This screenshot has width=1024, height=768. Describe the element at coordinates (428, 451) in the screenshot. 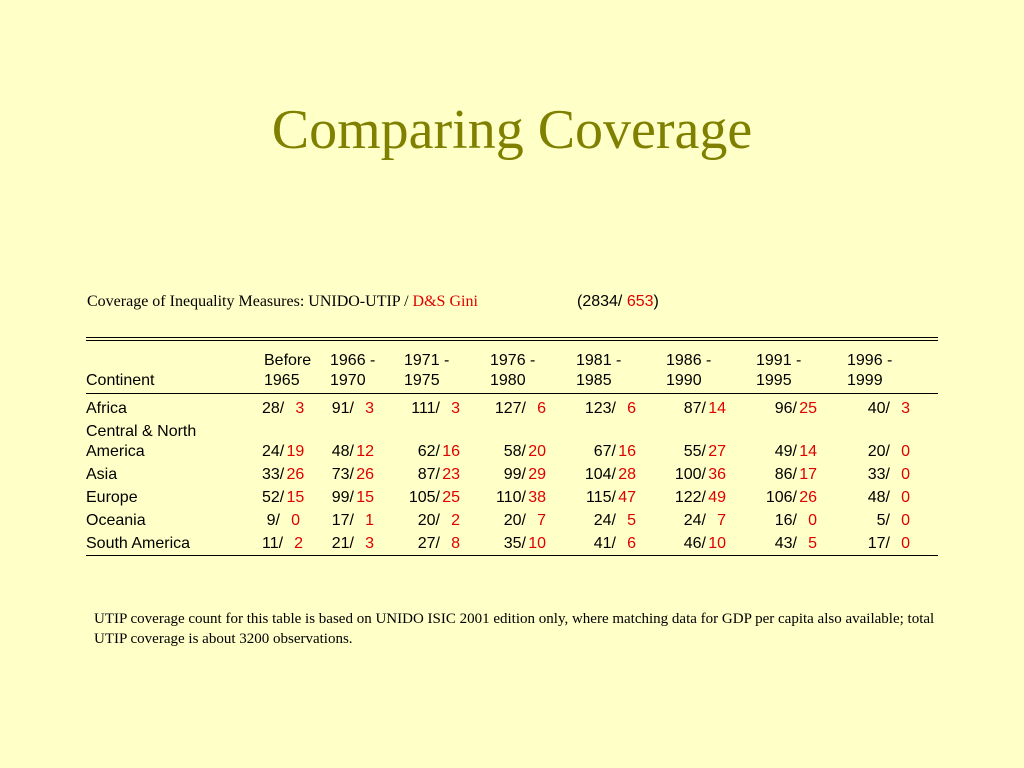

I see `utip-count: 62/` at that location.